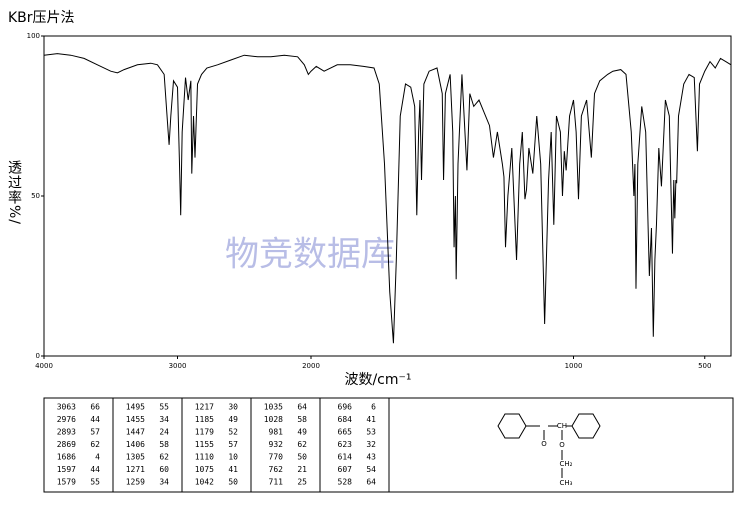 The width and height of the screenshot is (737, 514). What do you see at coordinates (302, 482) in the screenshot?
I see `peak-transmittance: 25` at bounding box center [302, 482].